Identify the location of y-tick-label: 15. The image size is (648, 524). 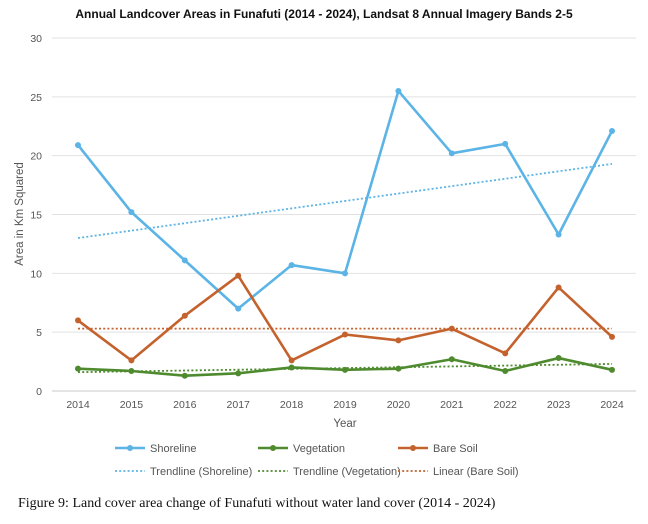
(36, 216).